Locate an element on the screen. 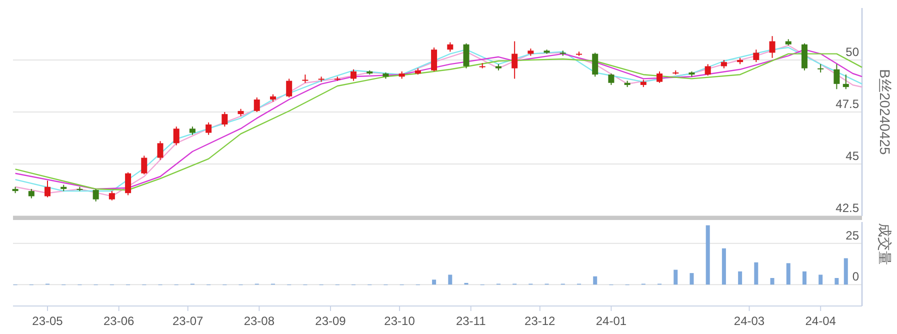 The height and width of the screenshot is (334, 897). y-tick-label: 47.5 is located at coordinates (848, 104).